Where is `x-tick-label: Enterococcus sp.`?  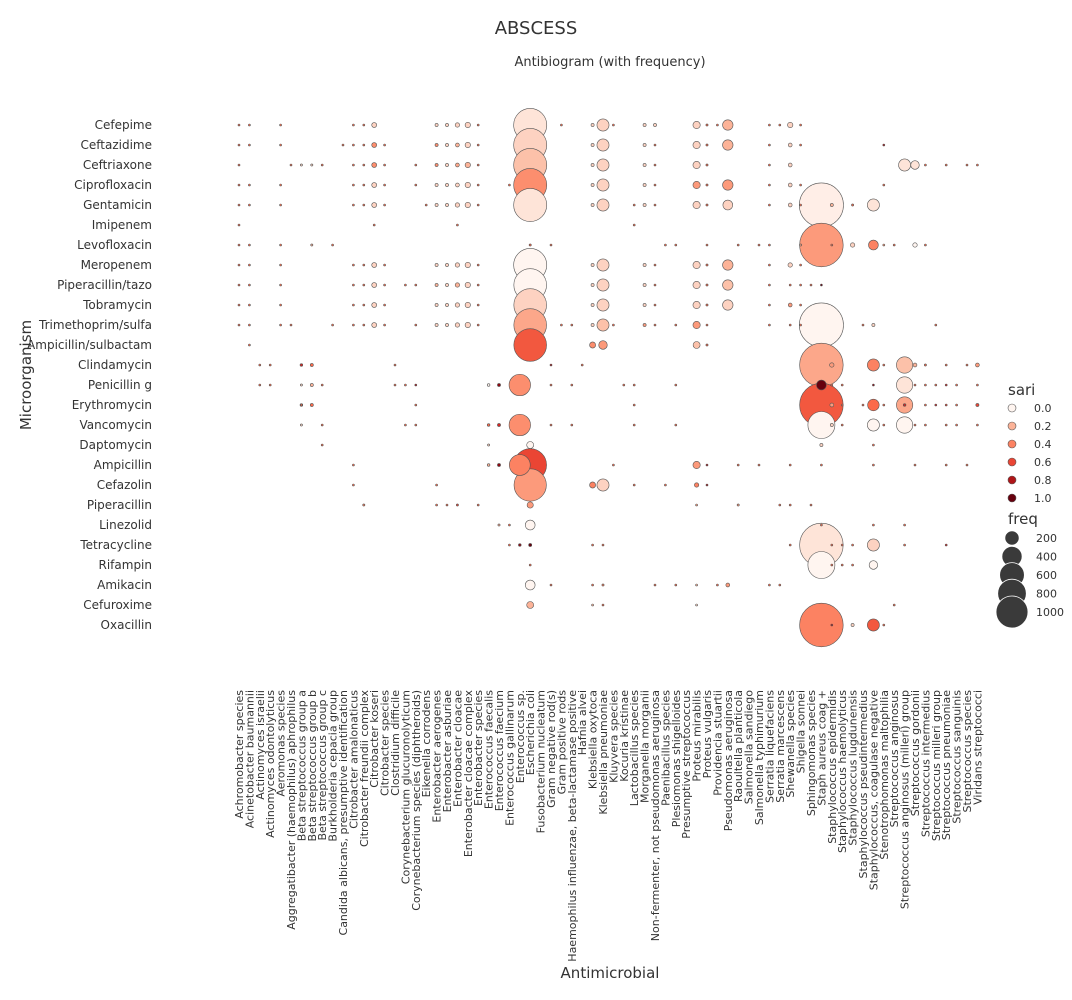 x-tick-label: Enterococcus sp. is located at coordinates (520, 736).